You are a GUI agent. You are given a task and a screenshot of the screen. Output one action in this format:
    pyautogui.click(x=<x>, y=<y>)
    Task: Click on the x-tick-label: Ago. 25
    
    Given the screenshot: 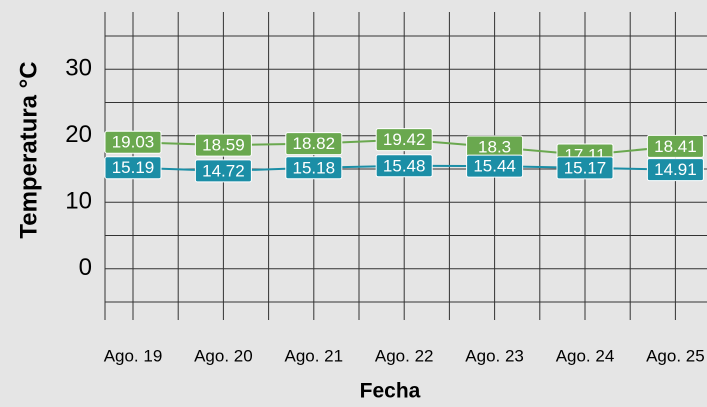 What is the action you would take?
    pyautogui.click(x=675, y=355)
    